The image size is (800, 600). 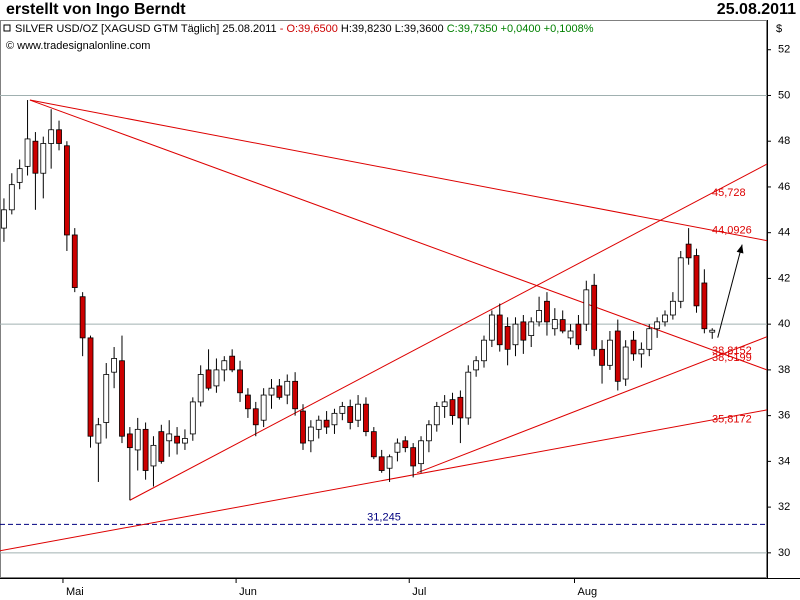 I want to click on y-tick-label: 44, so click(x=784, y=233).